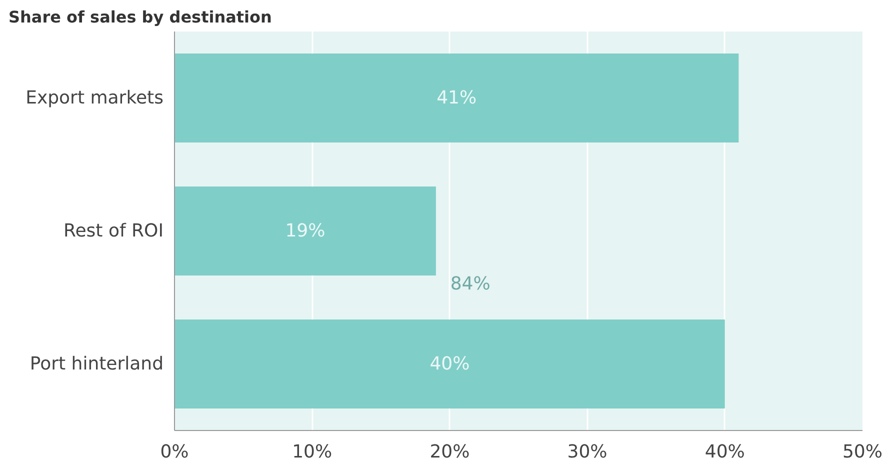 Image resolution: width=885 pixels, height=466 pixels. Describe the element at coordinates (97, 364) in the screenshot. I see `y-tick-label: Port hinterland` at that location.